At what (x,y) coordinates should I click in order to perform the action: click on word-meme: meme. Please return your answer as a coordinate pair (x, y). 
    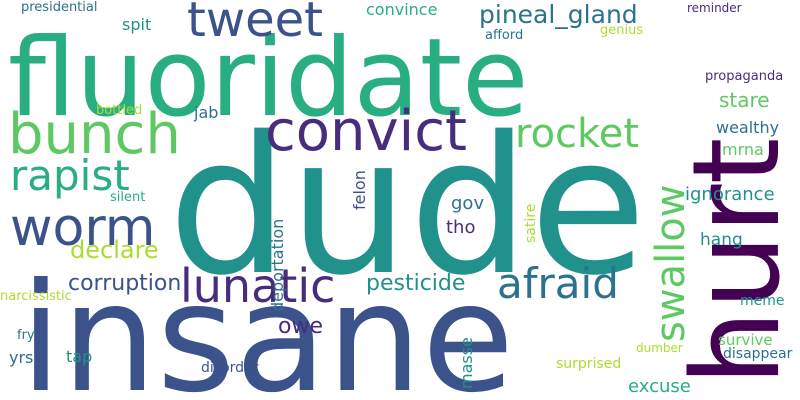
    Looking at the image, I should click on (762, 301).